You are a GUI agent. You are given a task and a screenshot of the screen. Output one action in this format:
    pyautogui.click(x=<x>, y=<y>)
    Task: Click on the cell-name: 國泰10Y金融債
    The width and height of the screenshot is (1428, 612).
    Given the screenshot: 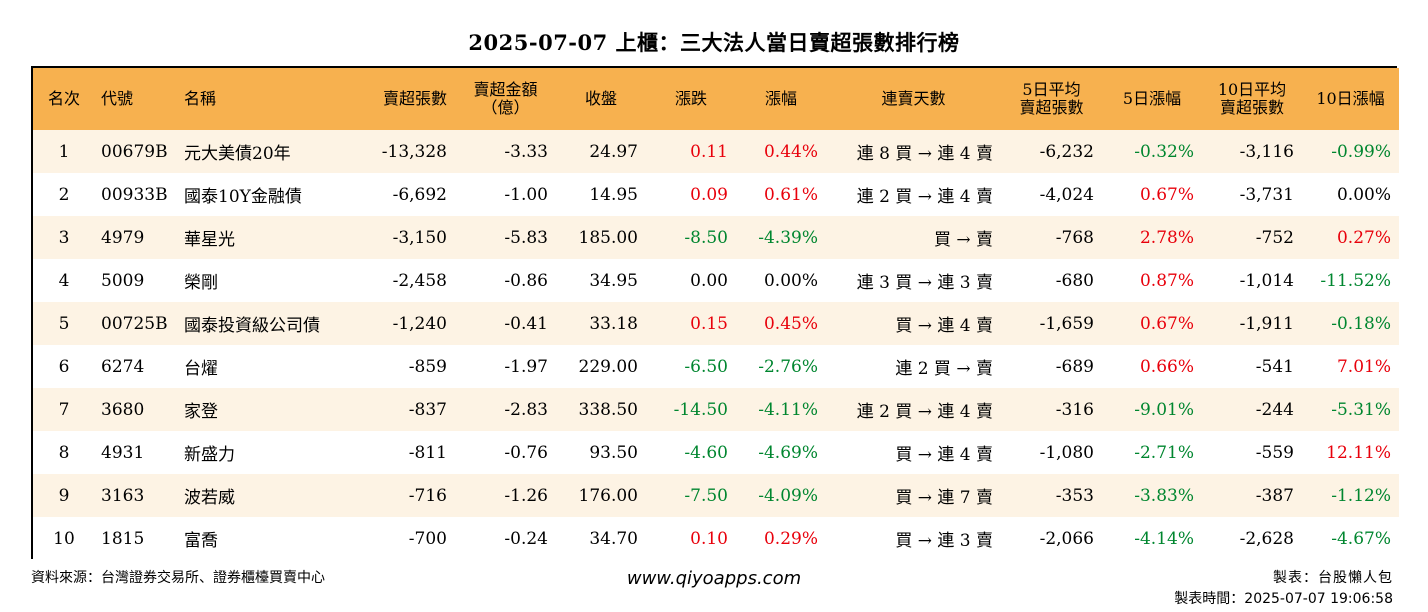 What is the action you would take?
    pyautogui.click(x=243, y=197)
    